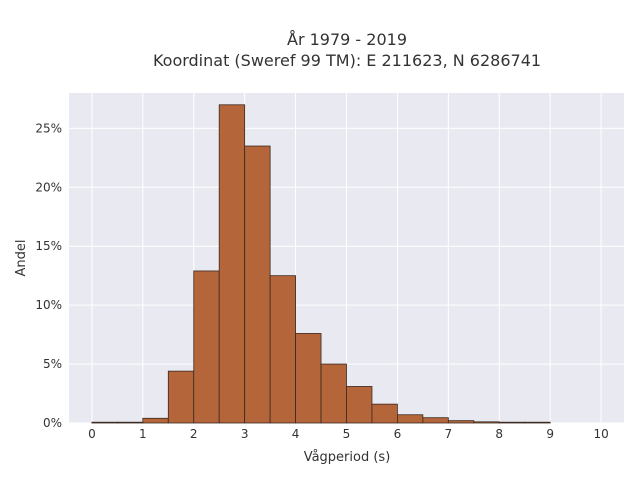 The image size is (640, 480). Describe the element at coordinates (143, 434) in the screenshot. I see `x-tick-label: 1` at that location.